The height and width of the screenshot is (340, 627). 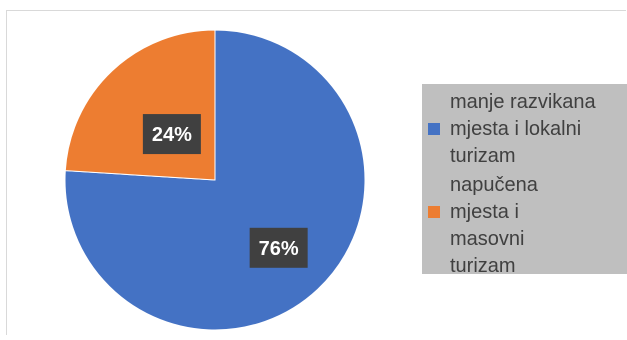 I want to click on data-label-lokalni: 76%, so click(x=278, y=247).